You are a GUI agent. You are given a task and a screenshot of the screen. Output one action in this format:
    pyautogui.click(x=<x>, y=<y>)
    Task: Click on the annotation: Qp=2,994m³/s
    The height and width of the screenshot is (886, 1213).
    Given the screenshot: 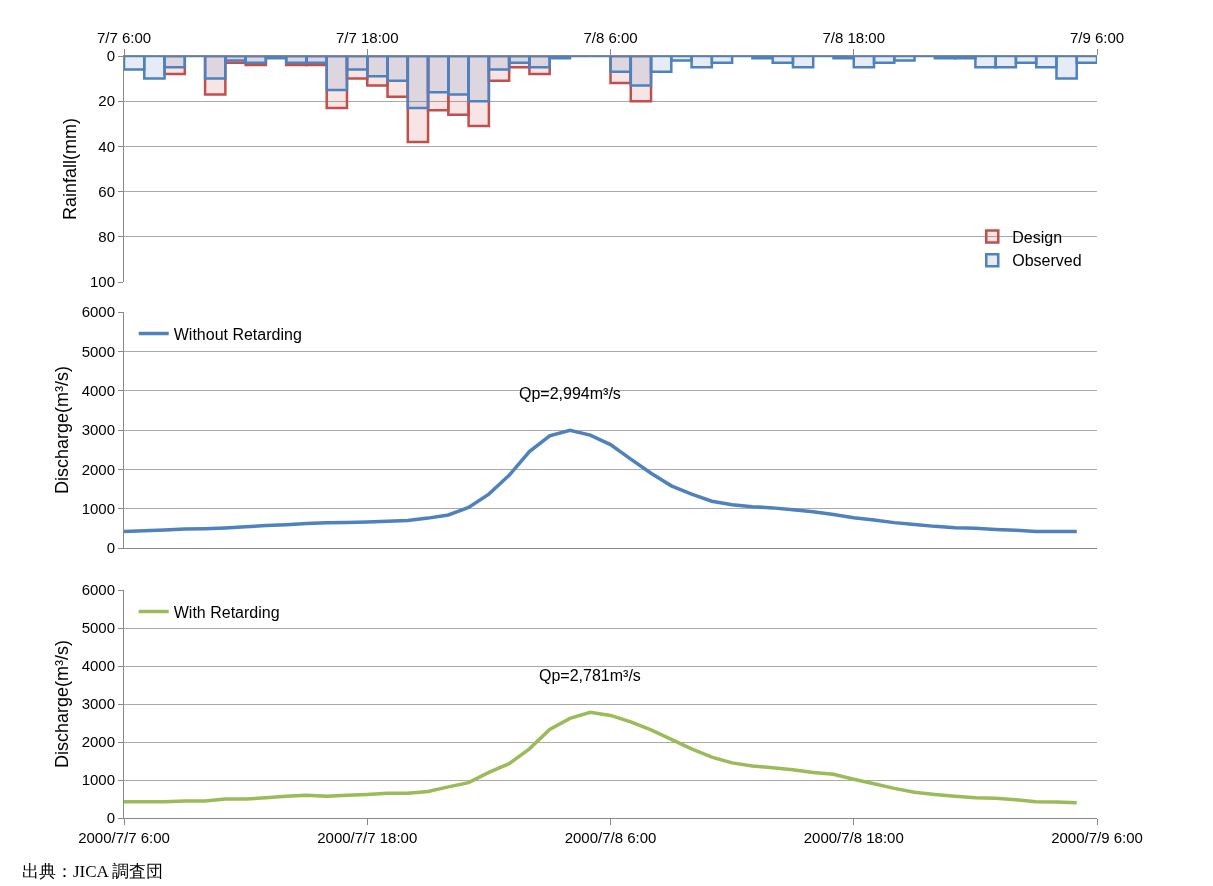 What is the action you would take?
    pyautogui.click(x=570, y=393)
    